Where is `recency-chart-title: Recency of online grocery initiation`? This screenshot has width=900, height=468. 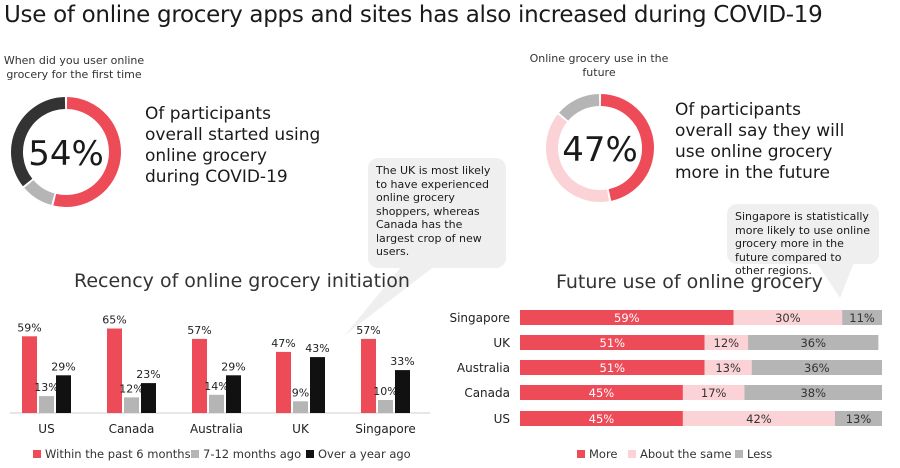
recency-chart-title: Recency of online grocery initiation is located at coordinates (242, 281).